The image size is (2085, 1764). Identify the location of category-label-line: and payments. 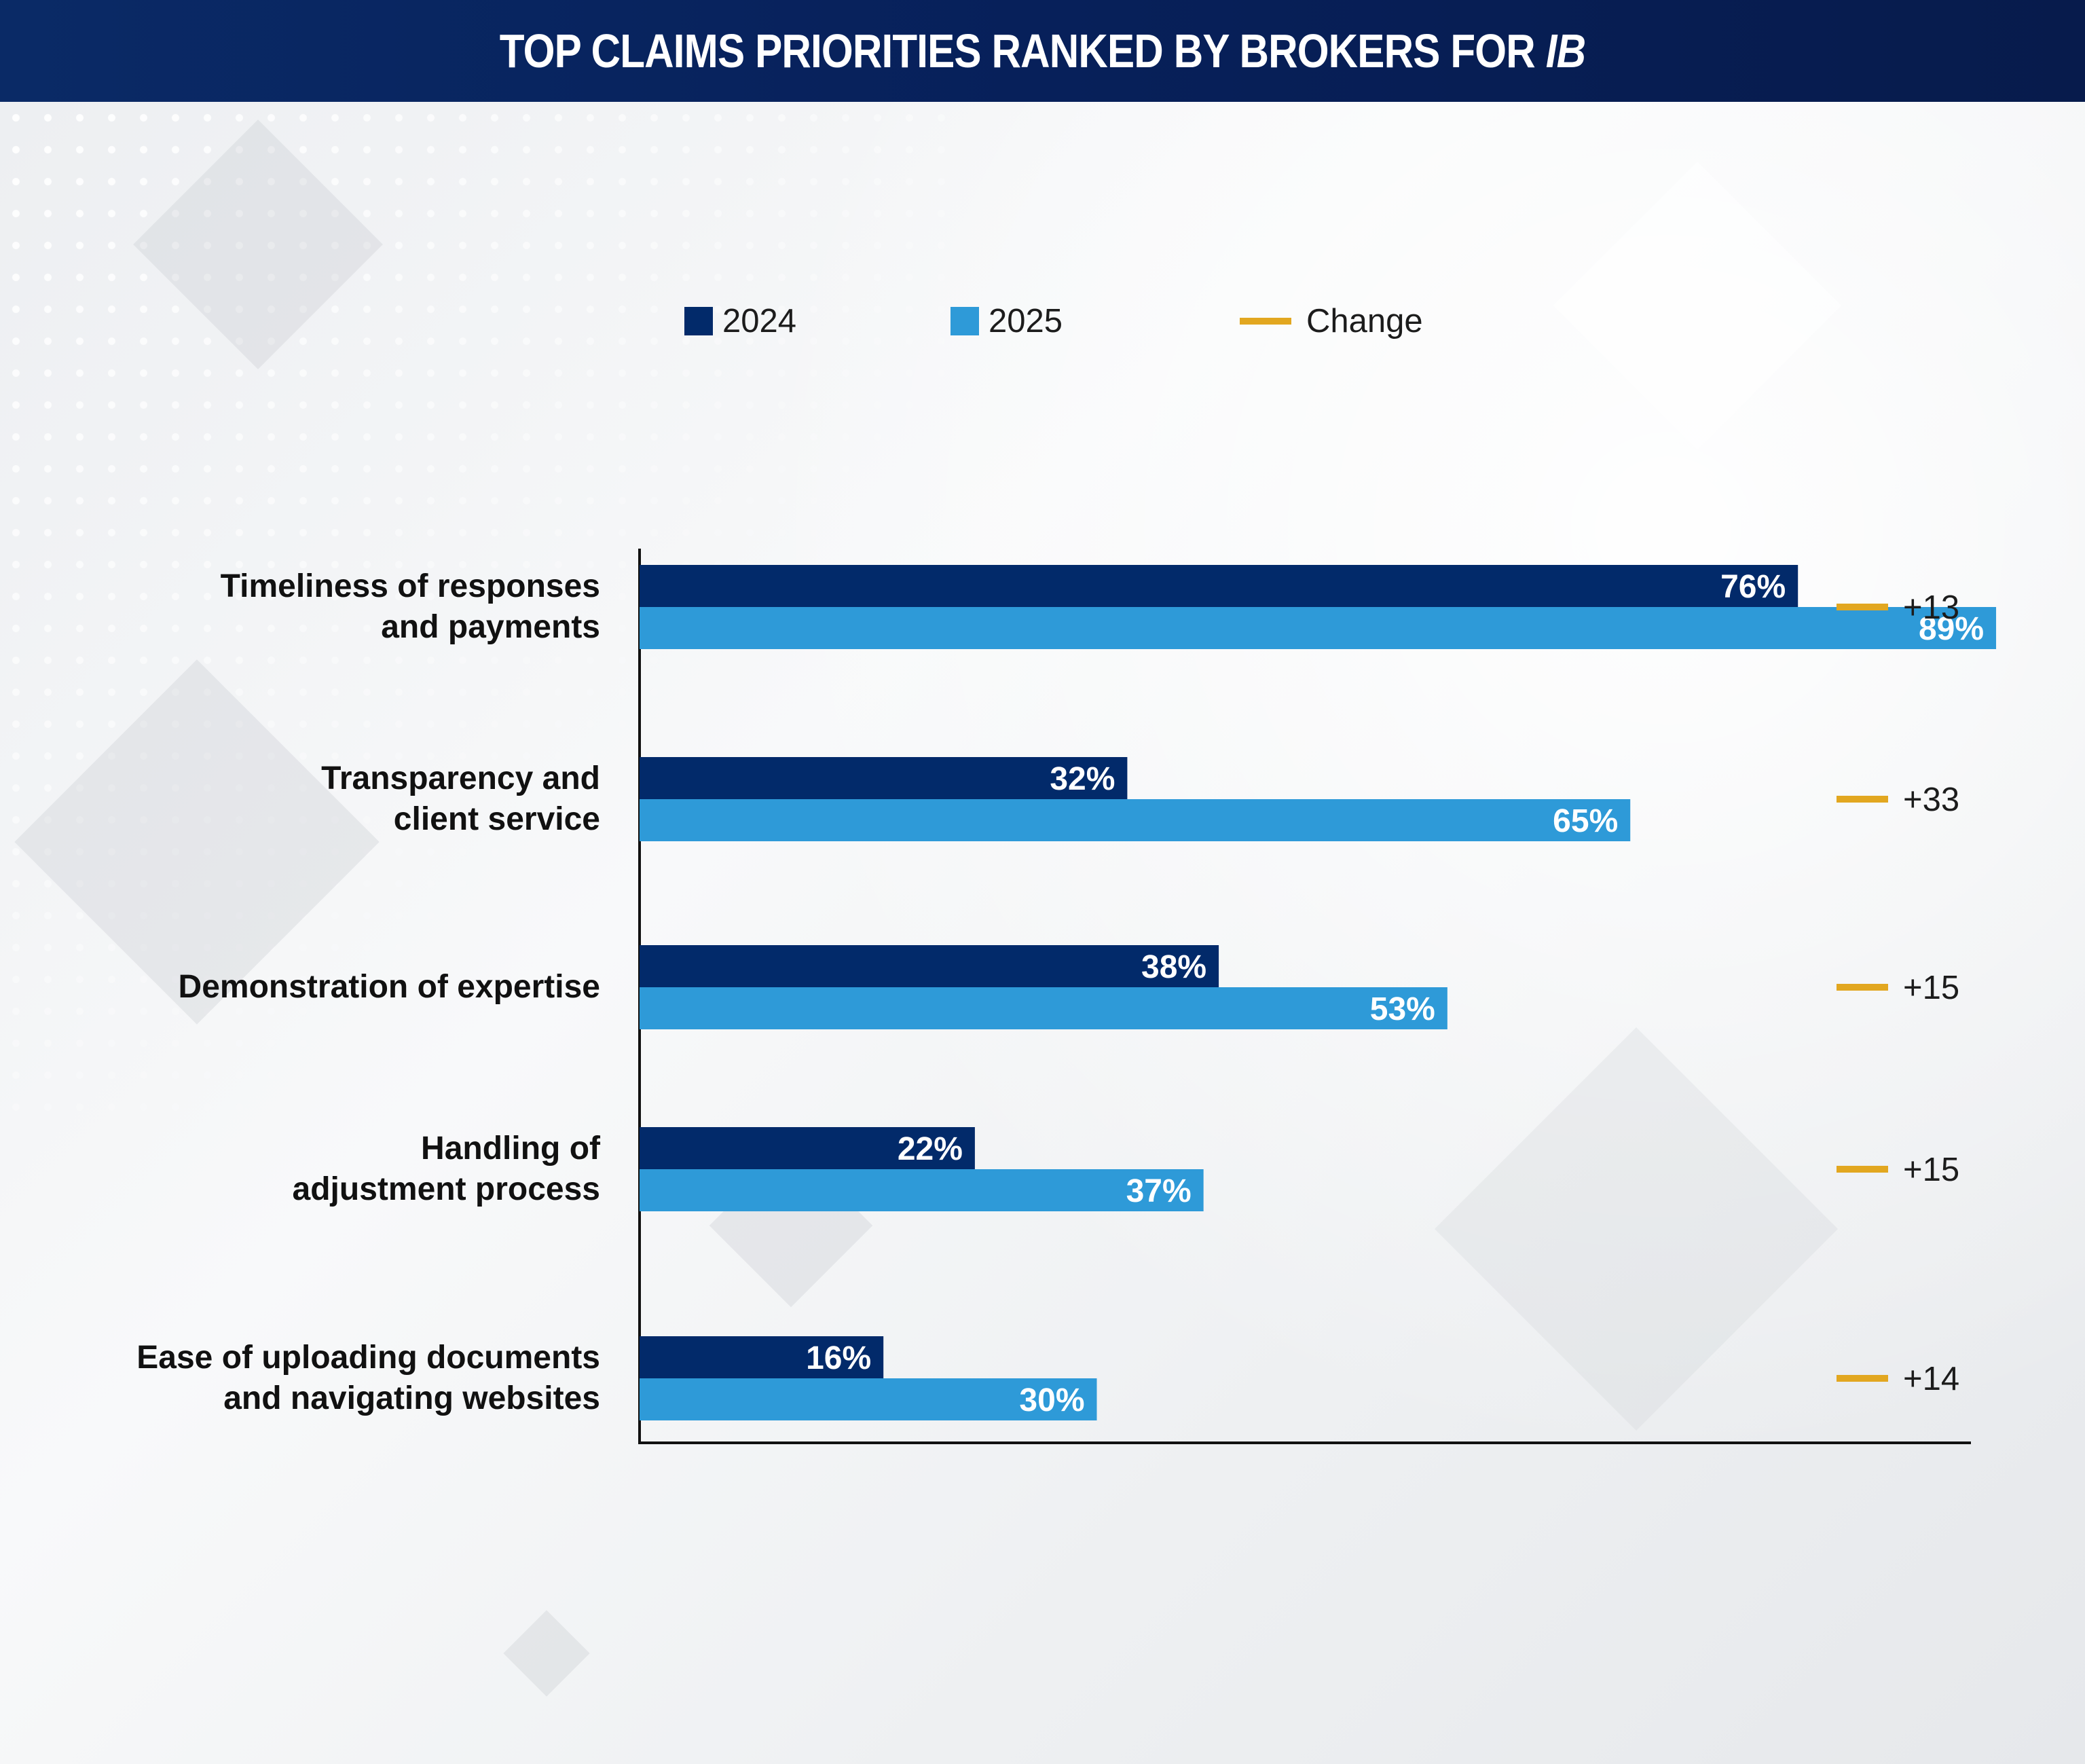
(490, 627).